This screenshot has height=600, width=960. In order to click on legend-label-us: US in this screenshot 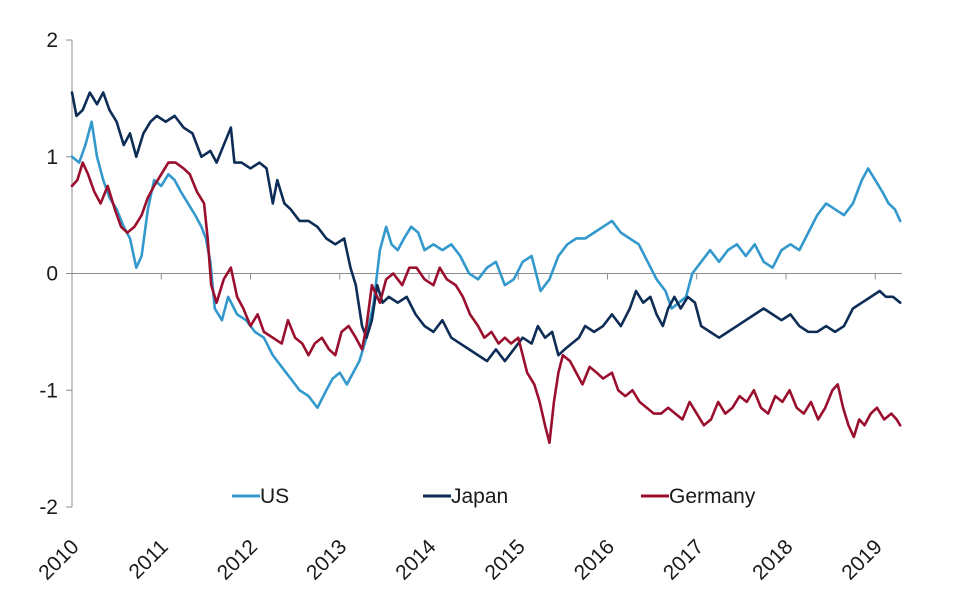, I will do `click(274, 496)`.